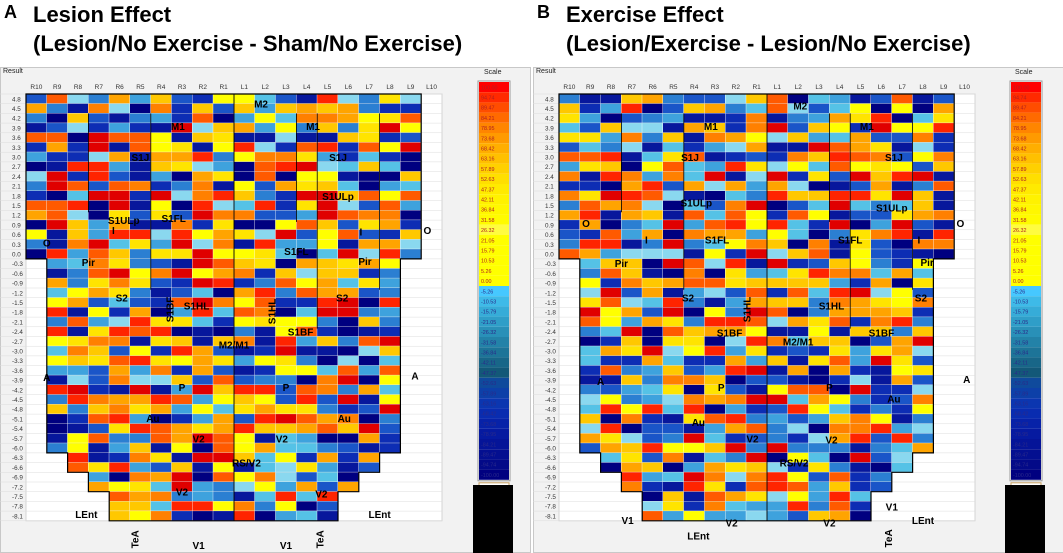 This screenshot has height=553, width=1063. What do you see at coordinates (261, 105) in the screenshot?
I see `region-label: M2` at bounding box center [261, 105].